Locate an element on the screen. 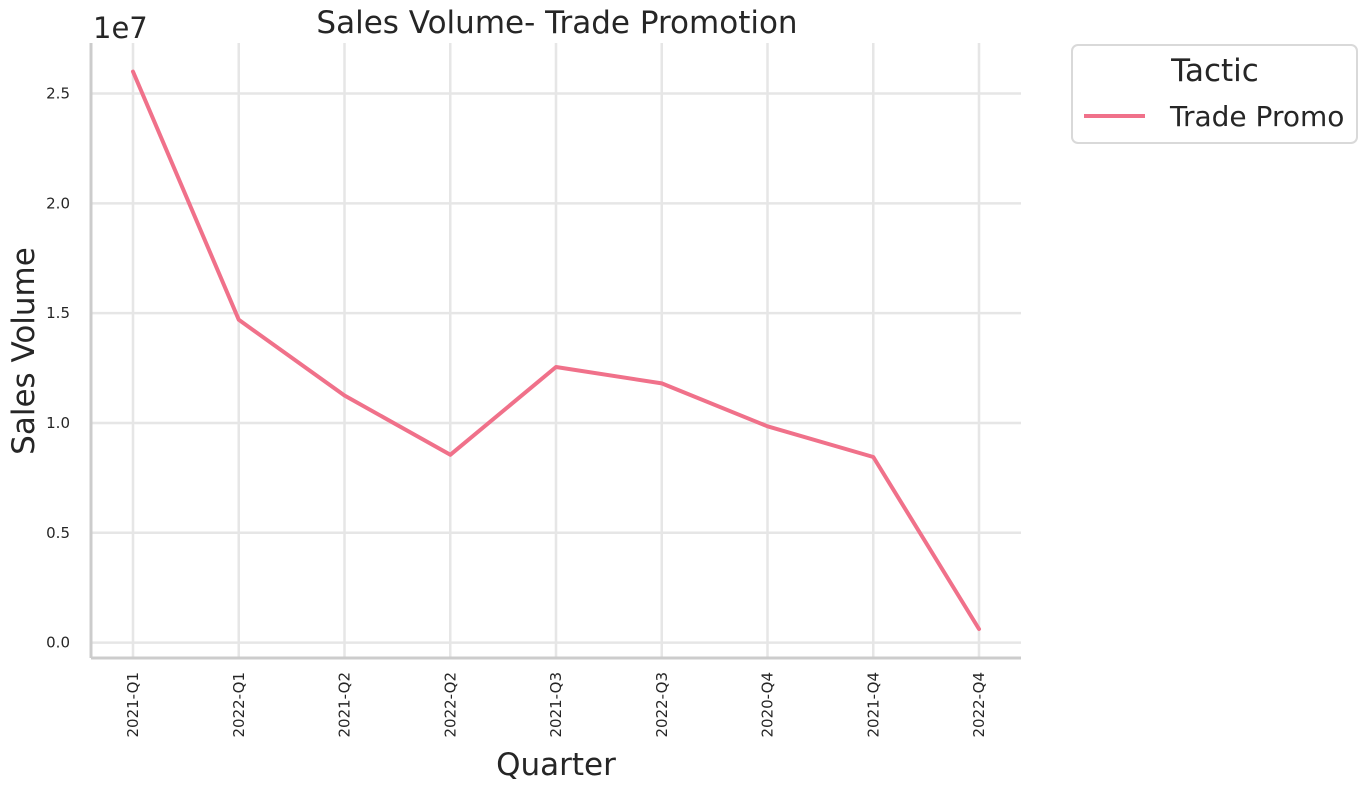 The width and height of the screenshot is (1368, 791). x-tick-label: 2022-Q4 is located at coordinates (979, 705).